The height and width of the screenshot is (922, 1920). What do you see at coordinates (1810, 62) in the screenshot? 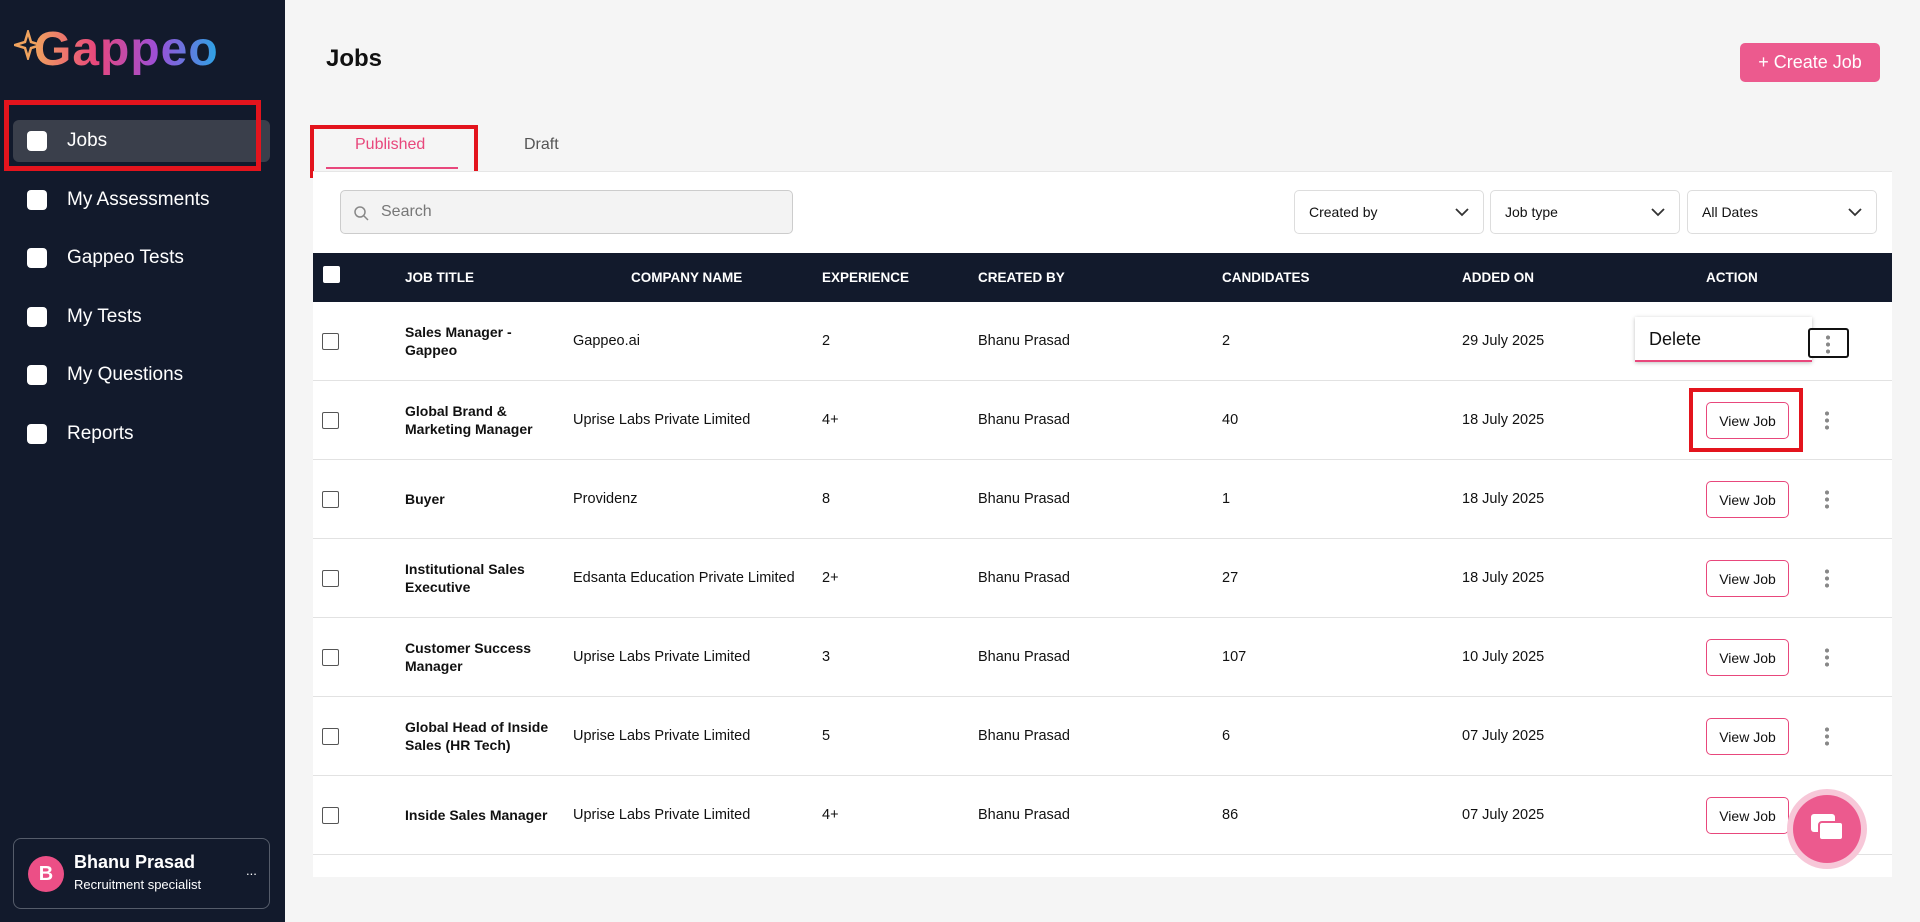
I see `create-job-button: + Create Job` at bounding box center [1810, 62].